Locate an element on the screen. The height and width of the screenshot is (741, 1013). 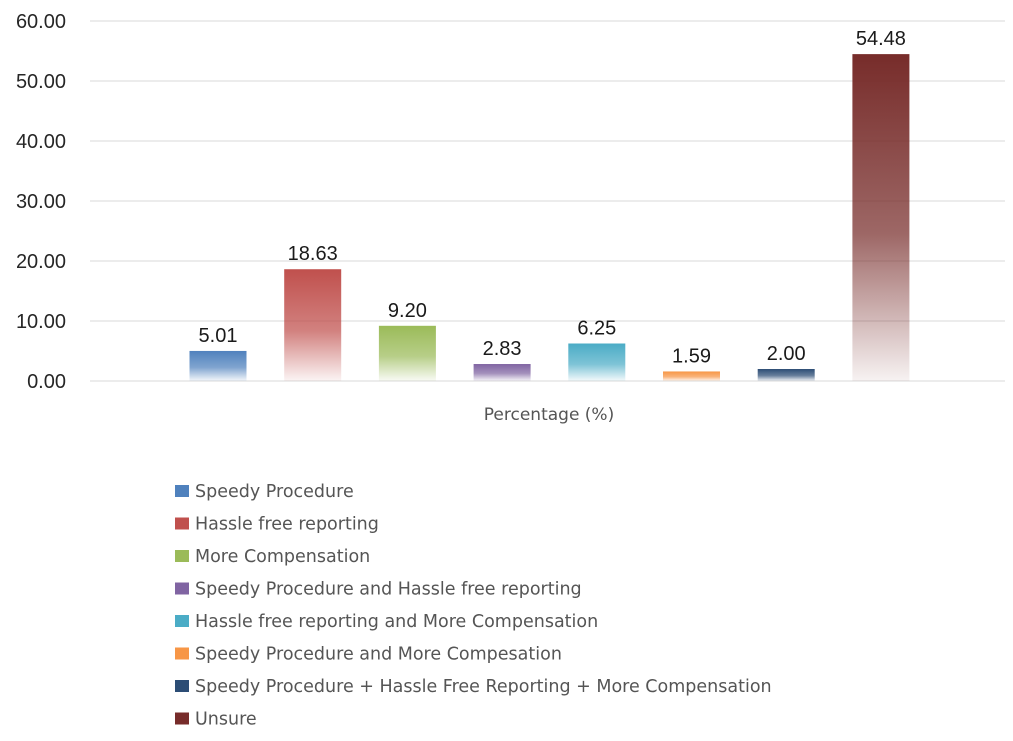
data-label: 9.20 is located at coordinates (407, 311).